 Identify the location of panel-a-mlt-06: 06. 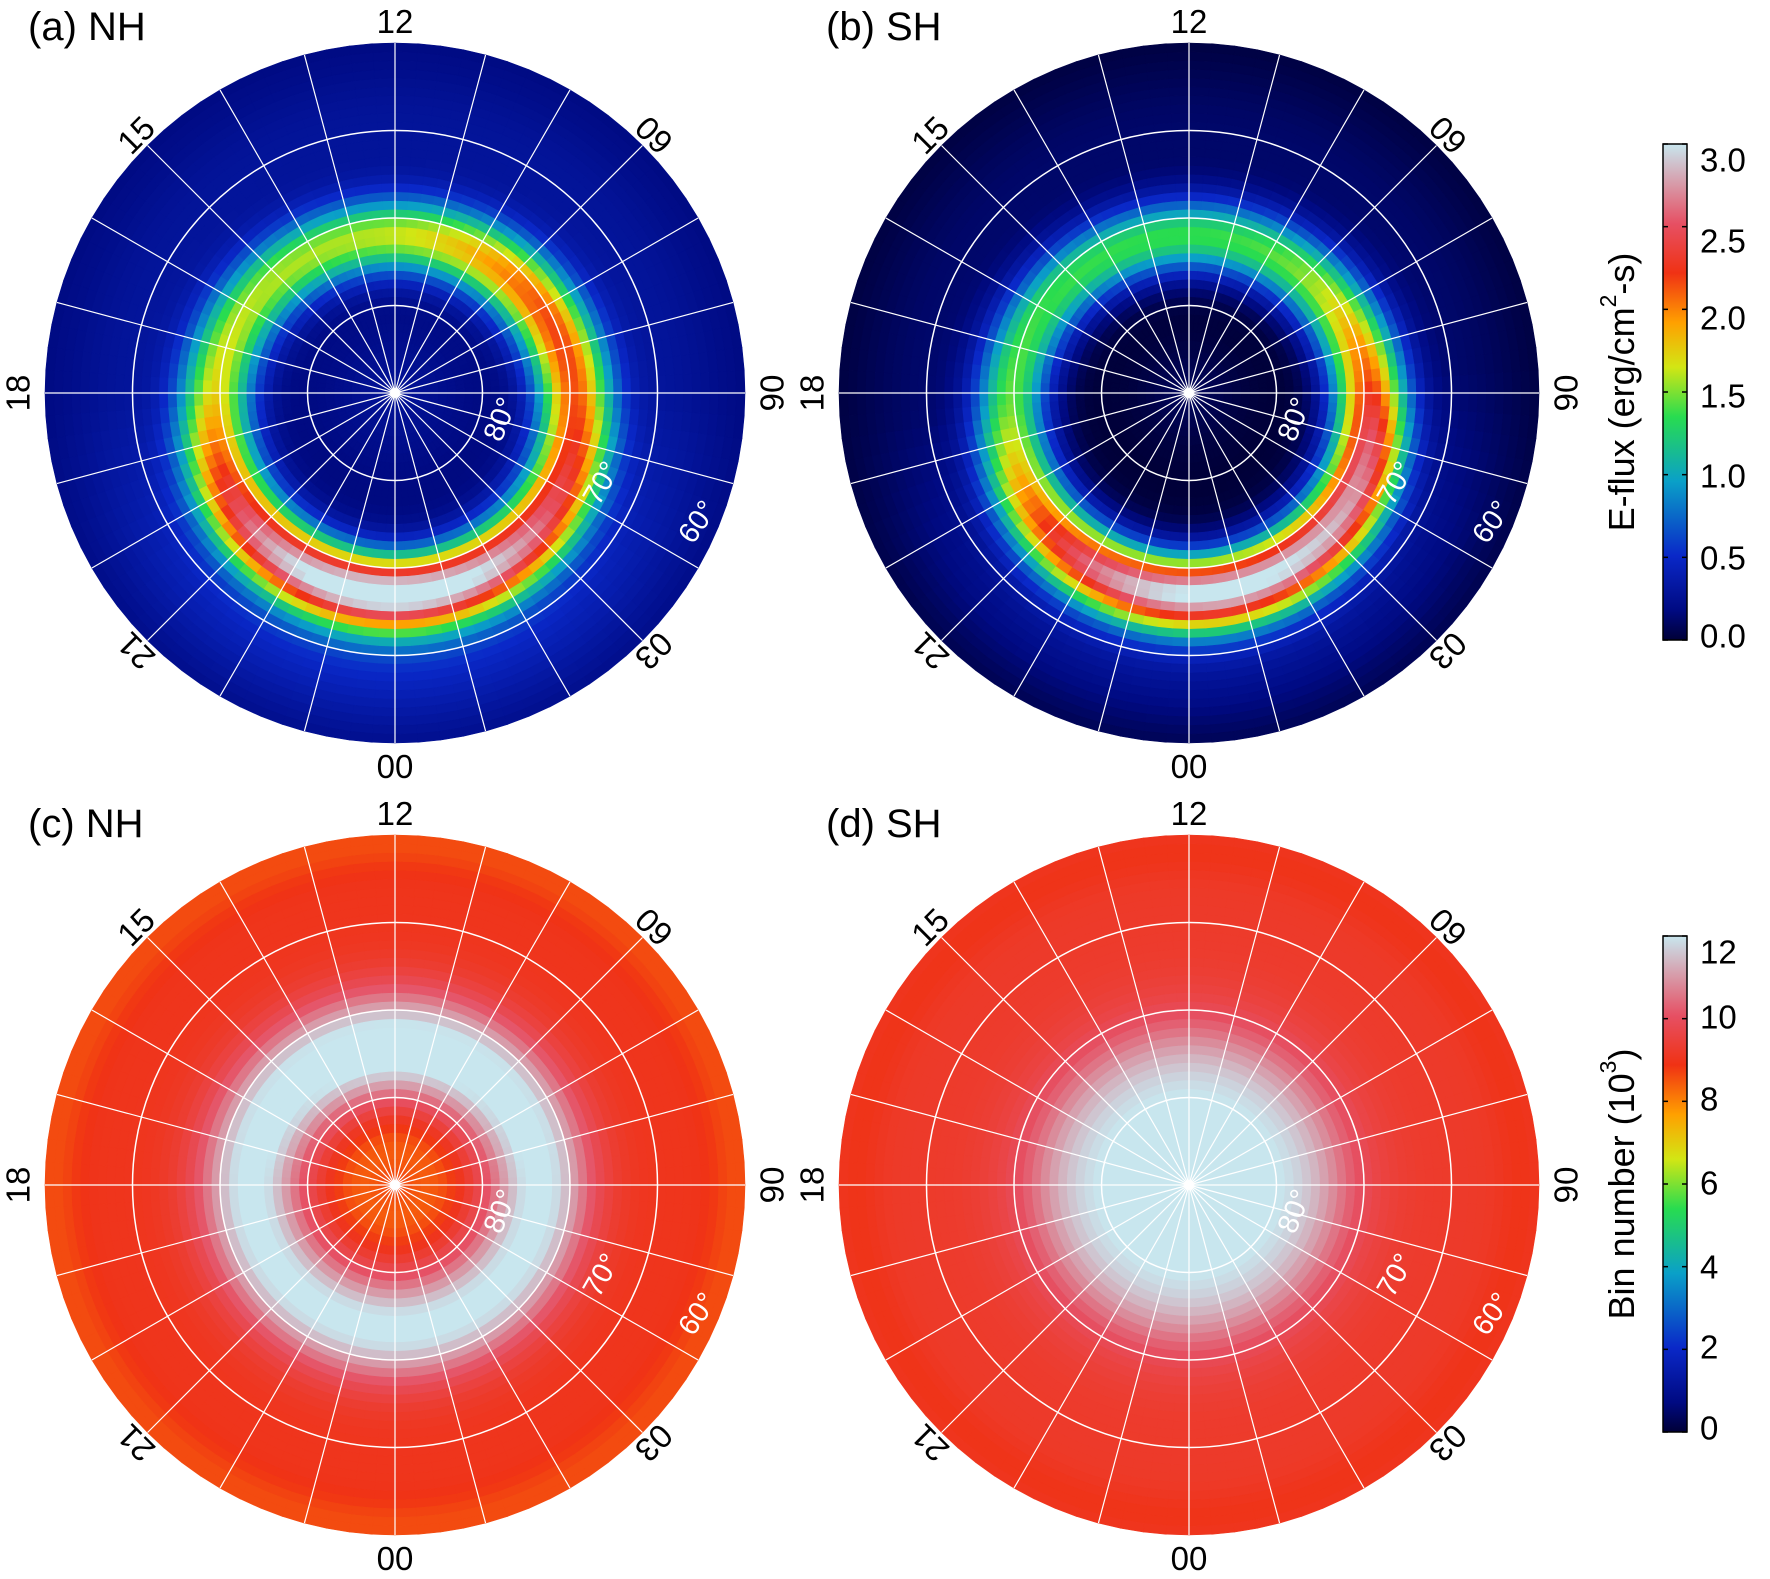
(771, 393).